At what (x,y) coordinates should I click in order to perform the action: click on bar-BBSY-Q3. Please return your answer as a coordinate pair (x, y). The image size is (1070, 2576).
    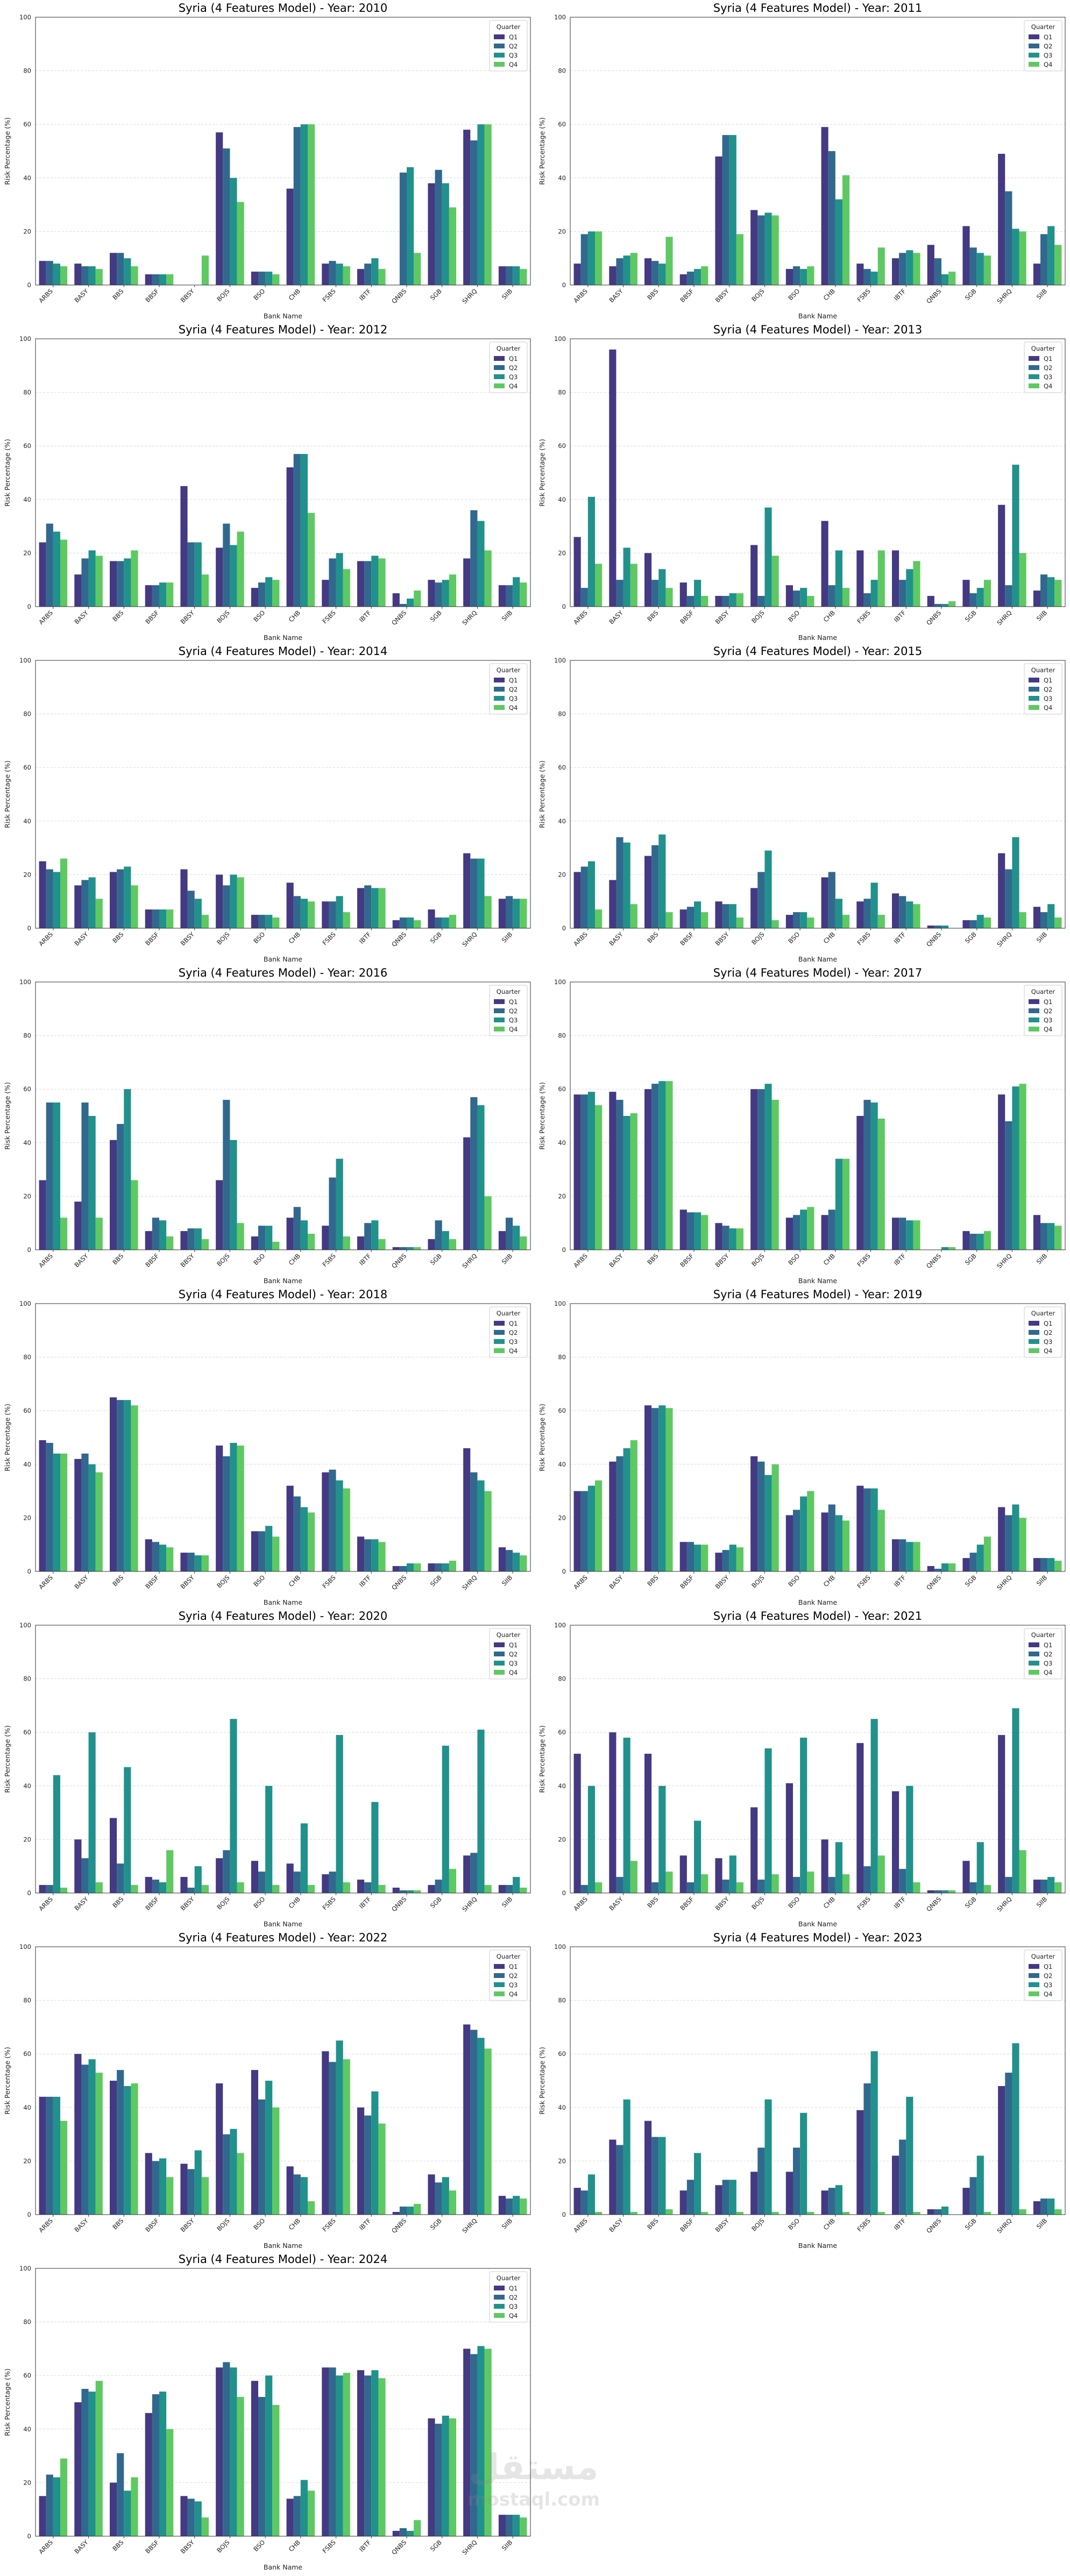
    Looking at the image, I should click on (198, 2182).